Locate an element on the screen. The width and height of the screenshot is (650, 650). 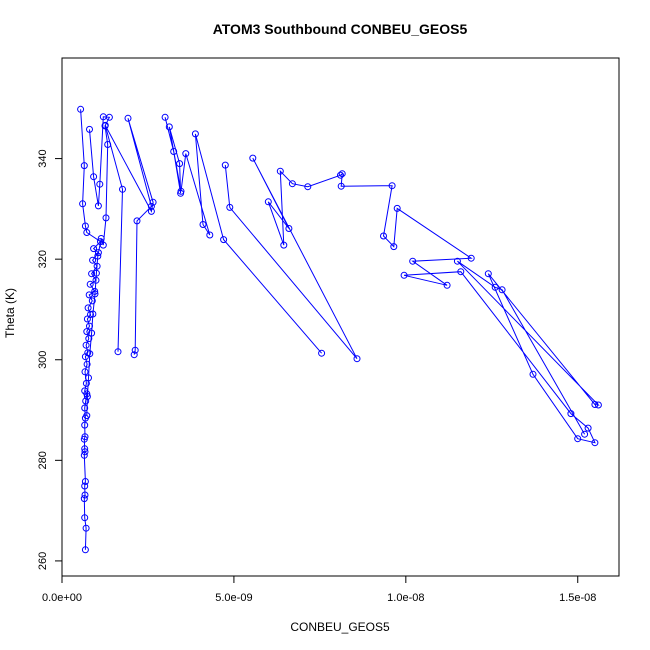
x-tick-label: 5.0e-09 is located at coordinates (233, 598).